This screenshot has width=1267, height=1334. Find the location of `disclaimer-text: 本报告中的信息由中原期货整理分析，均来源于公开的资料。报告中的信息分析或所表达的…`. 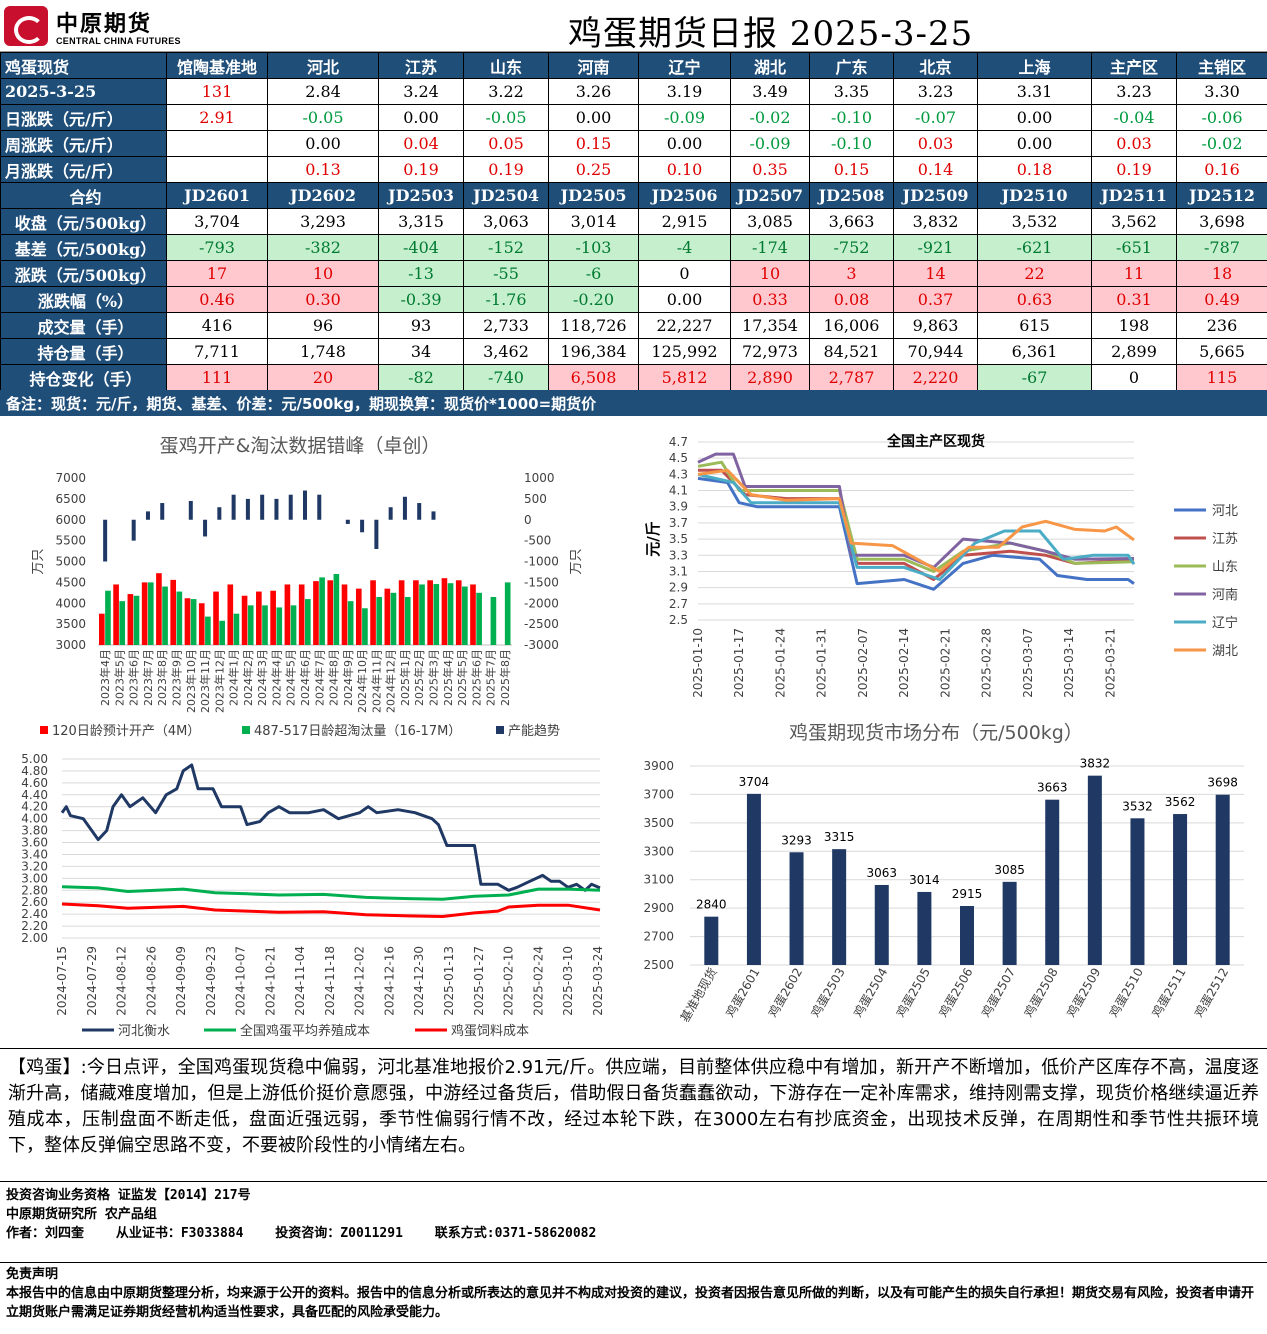

disclaimer-text: 本报告中的信息由中原期货整理分析，均来源于公开的资料。报告中的信息分析或所表达的… is located at coordinates (630, 1303).